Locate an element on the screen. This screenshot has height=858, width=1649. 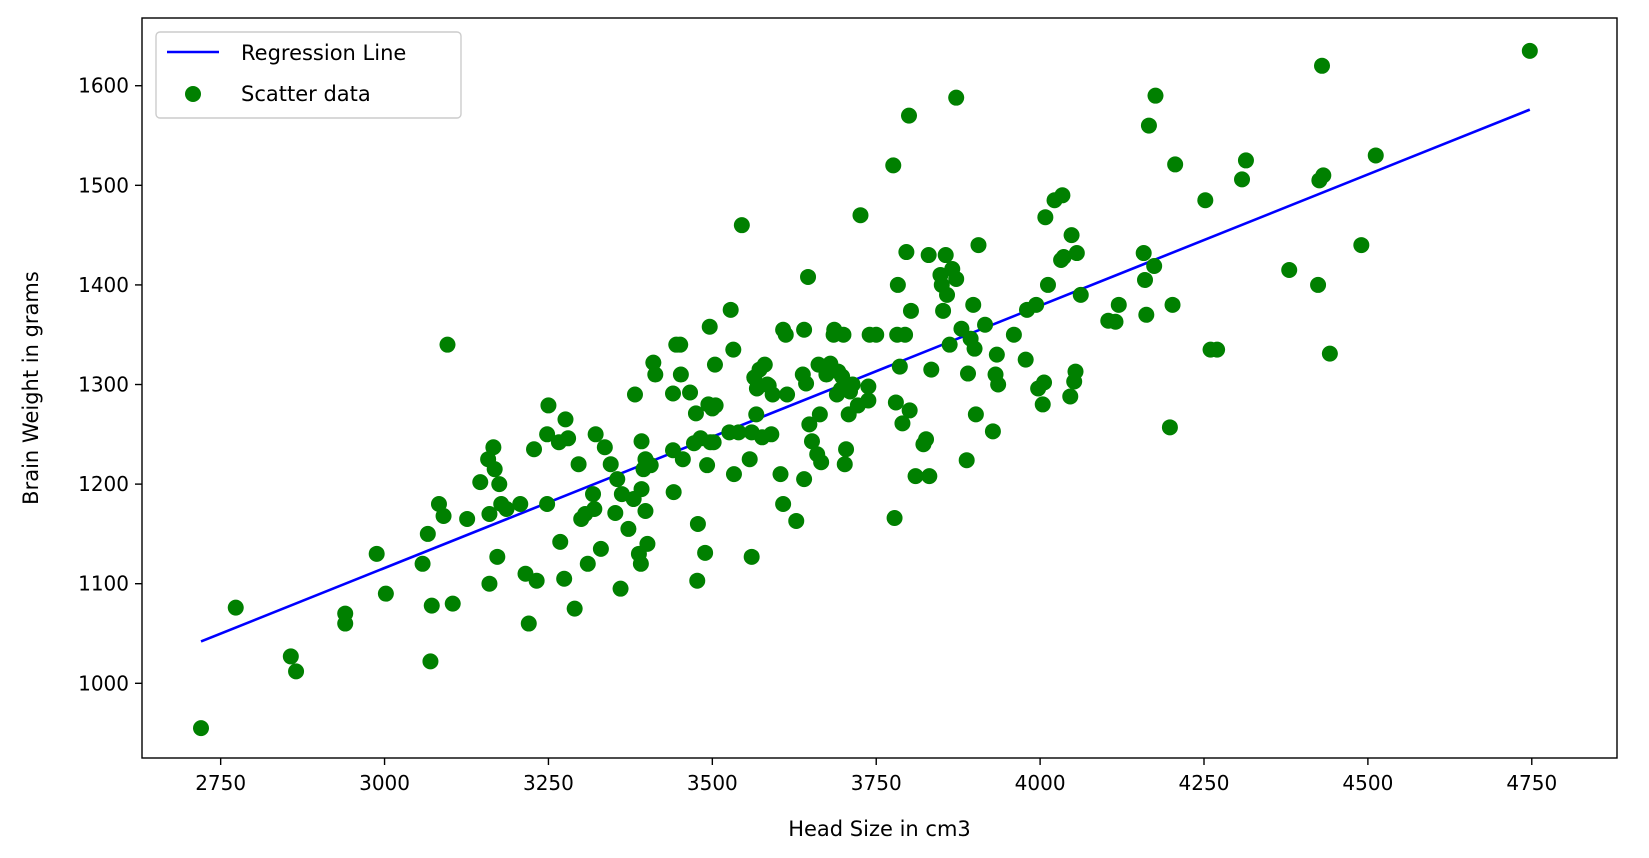
x-tick-label: 3250 is located at coordinates (548, 783).